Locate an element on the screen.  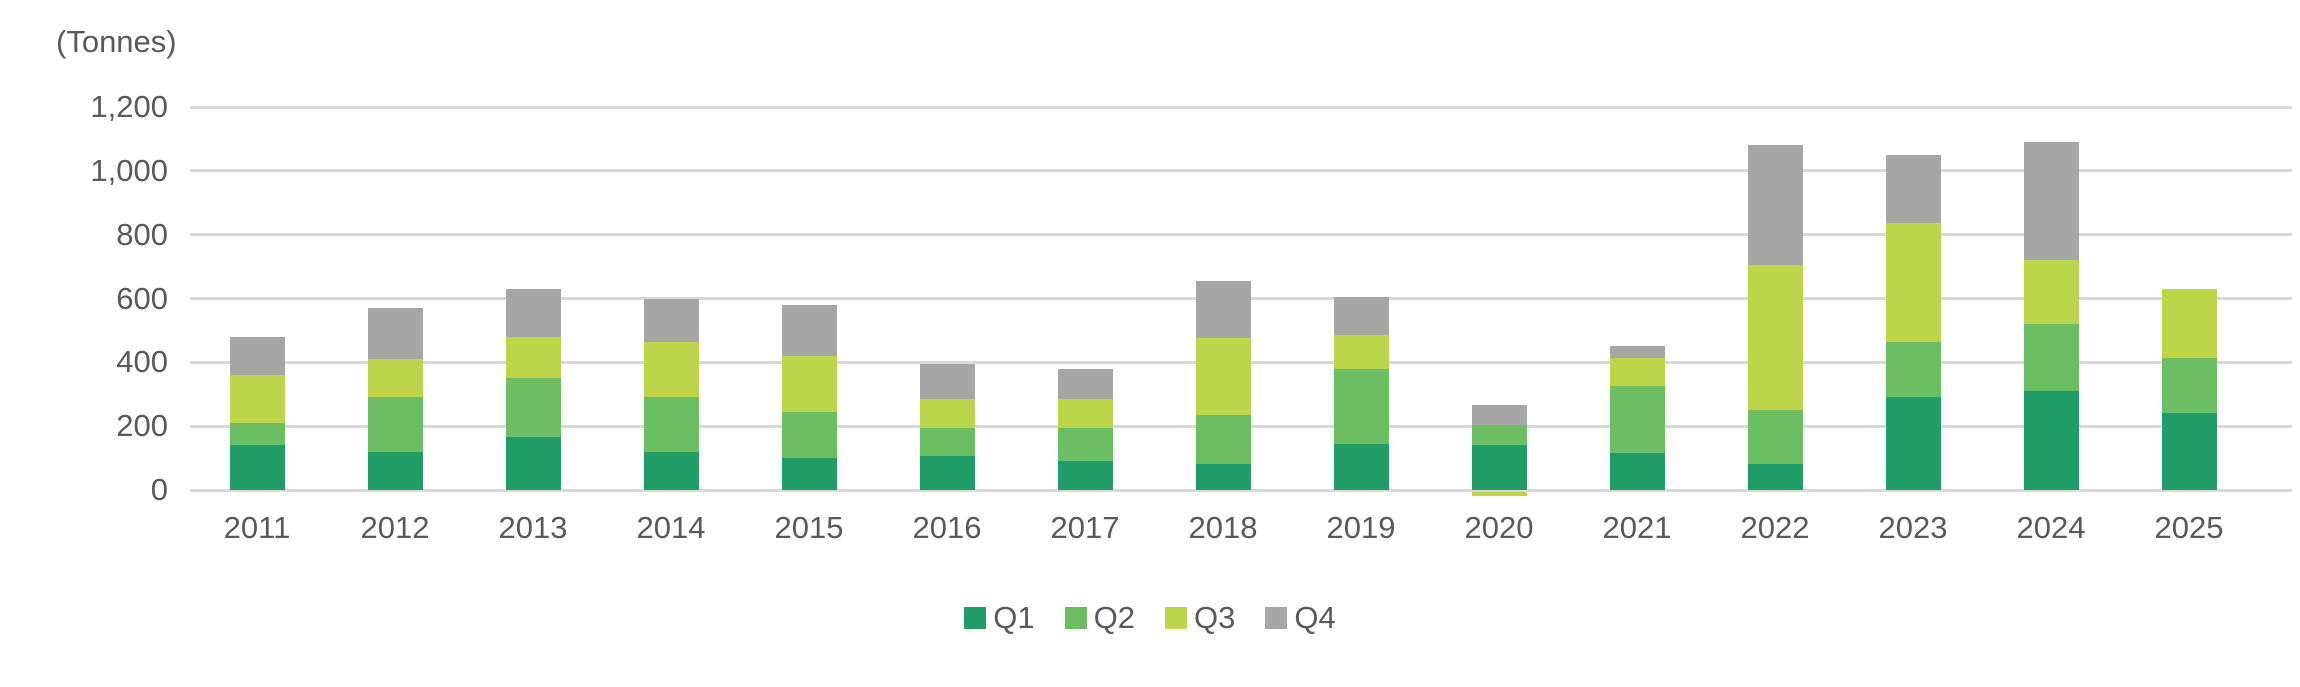
bar-segment-q4-2021 is located at coordinates (1637, 352).